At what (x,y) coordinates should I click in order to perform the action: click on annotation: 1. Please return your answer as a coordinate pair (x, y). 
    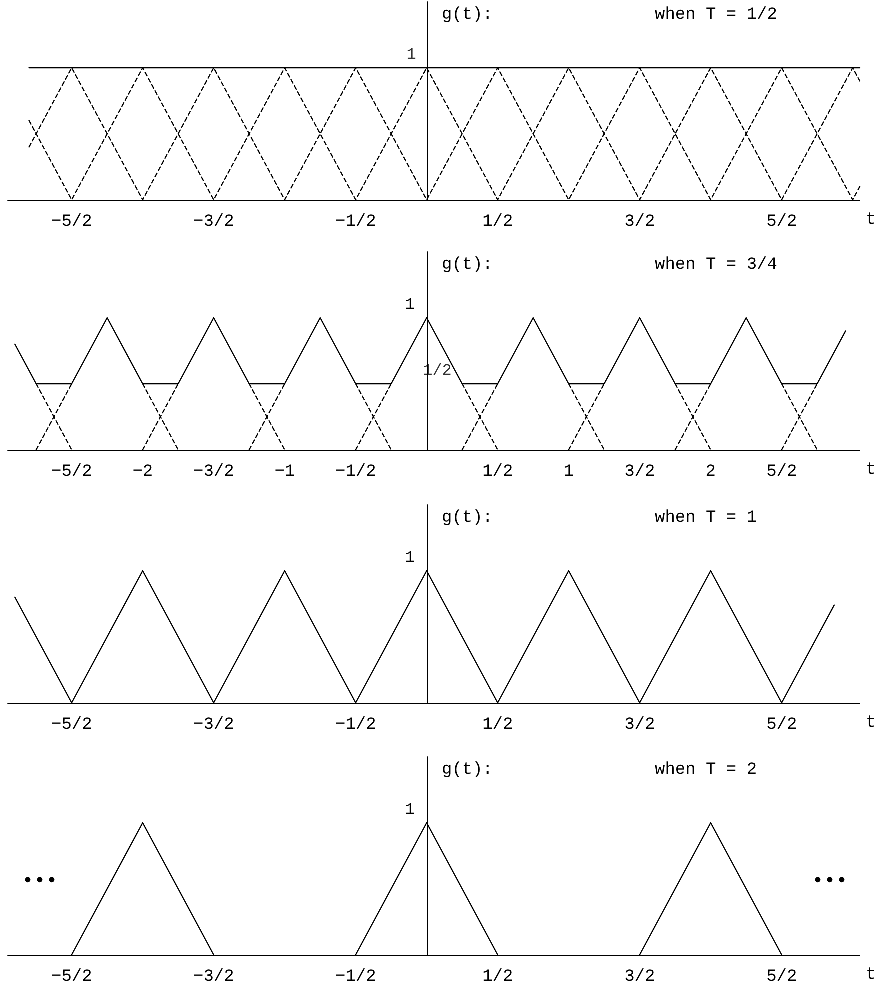
    Looking at the image, I should click on (411, 55).